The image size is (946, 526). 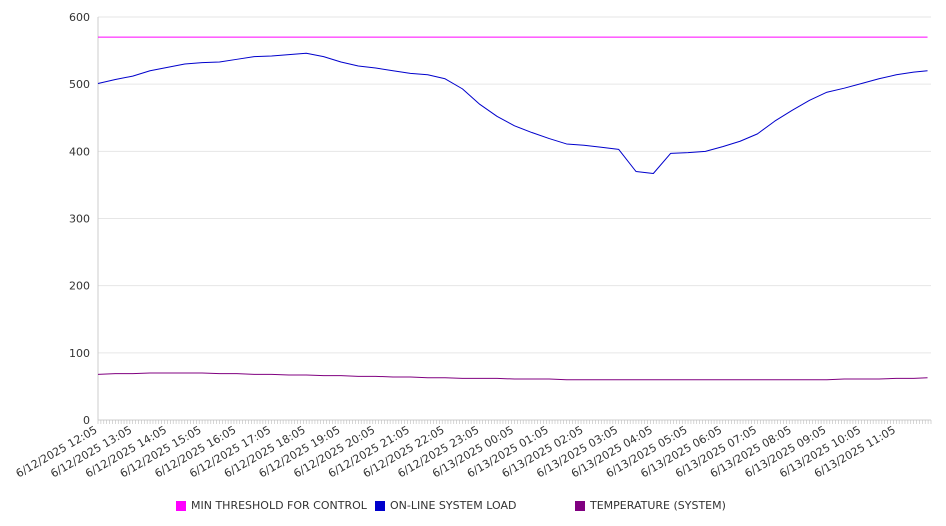 I want to click on y-tick-label: 500, so click(x=79, y=84).